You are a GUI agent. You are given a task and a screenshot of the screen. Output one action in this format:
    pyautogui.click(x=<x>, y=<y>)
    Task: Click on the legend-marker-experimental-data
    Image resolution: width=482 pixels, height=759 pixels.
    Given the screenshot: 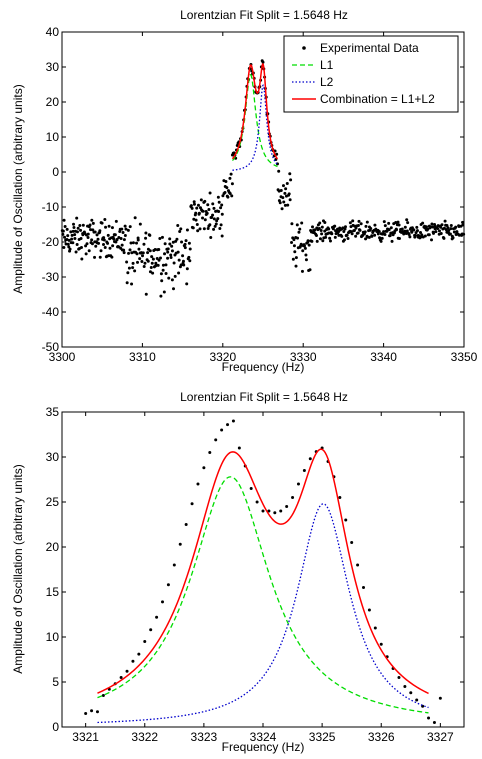 What is the action you would take?
    pyautogui.click(x=304, y=48)
    